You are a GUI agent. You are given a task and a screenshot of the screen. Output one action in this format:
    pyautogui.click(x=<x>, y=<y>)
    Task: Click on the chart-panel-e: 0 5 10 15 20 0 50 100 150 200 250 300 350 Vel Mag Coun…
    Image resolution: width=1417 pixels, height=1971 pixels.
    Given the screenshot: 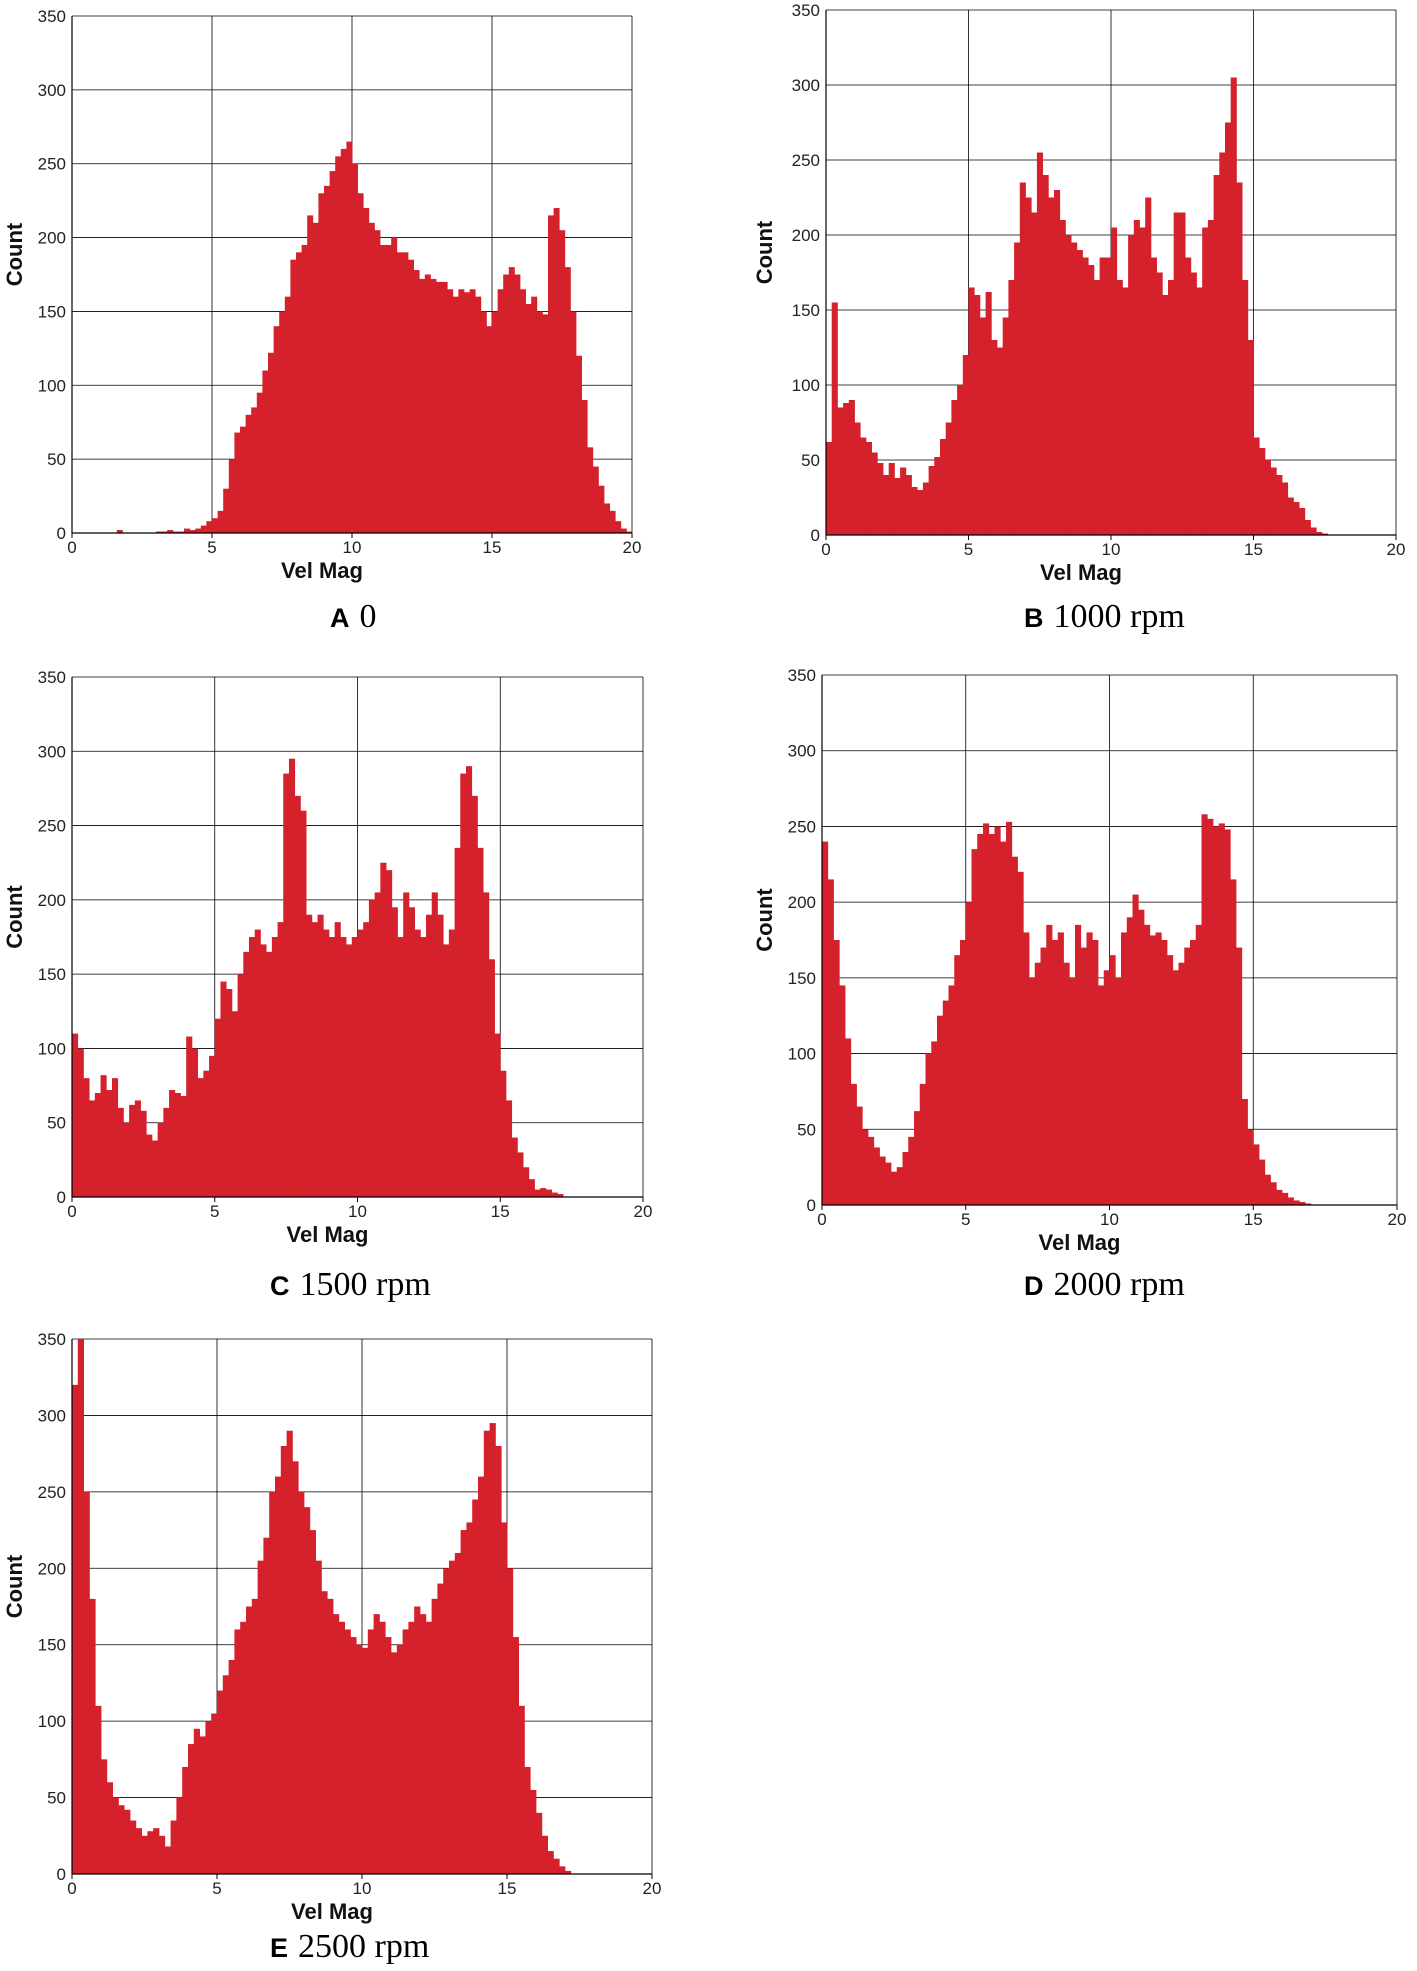 What is the action you would take?
    pyautogui.click(x=341, y=1625)
    